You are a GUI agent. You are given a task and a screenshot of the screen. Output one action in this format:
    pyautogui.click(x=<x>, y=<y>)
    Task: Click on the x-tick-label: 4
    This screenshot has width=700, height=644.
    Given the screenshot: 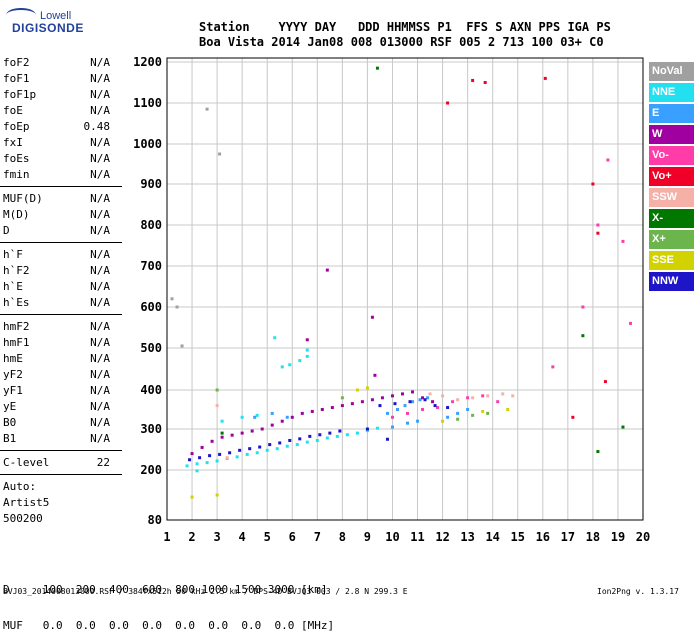 What is the action you would take?
    pyautogui.click(x=242, y=537)
    